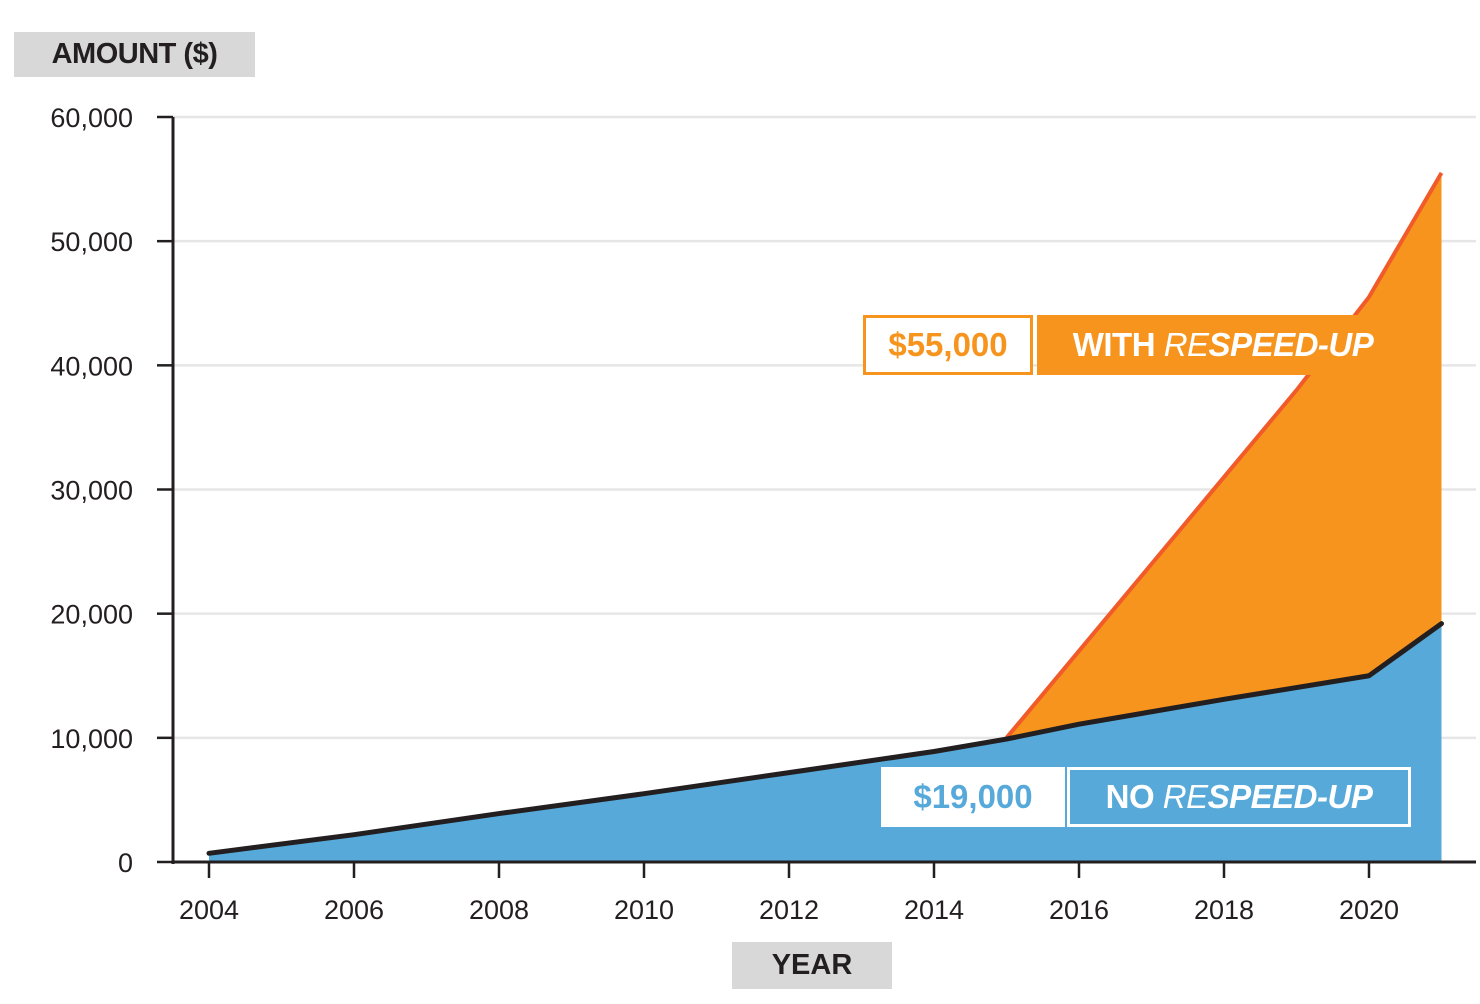  What do you see at coordinates (91, 118) in the screenshot?
I see `y-tick-label-60,000: 60,000` at bounding box center [91, 118].